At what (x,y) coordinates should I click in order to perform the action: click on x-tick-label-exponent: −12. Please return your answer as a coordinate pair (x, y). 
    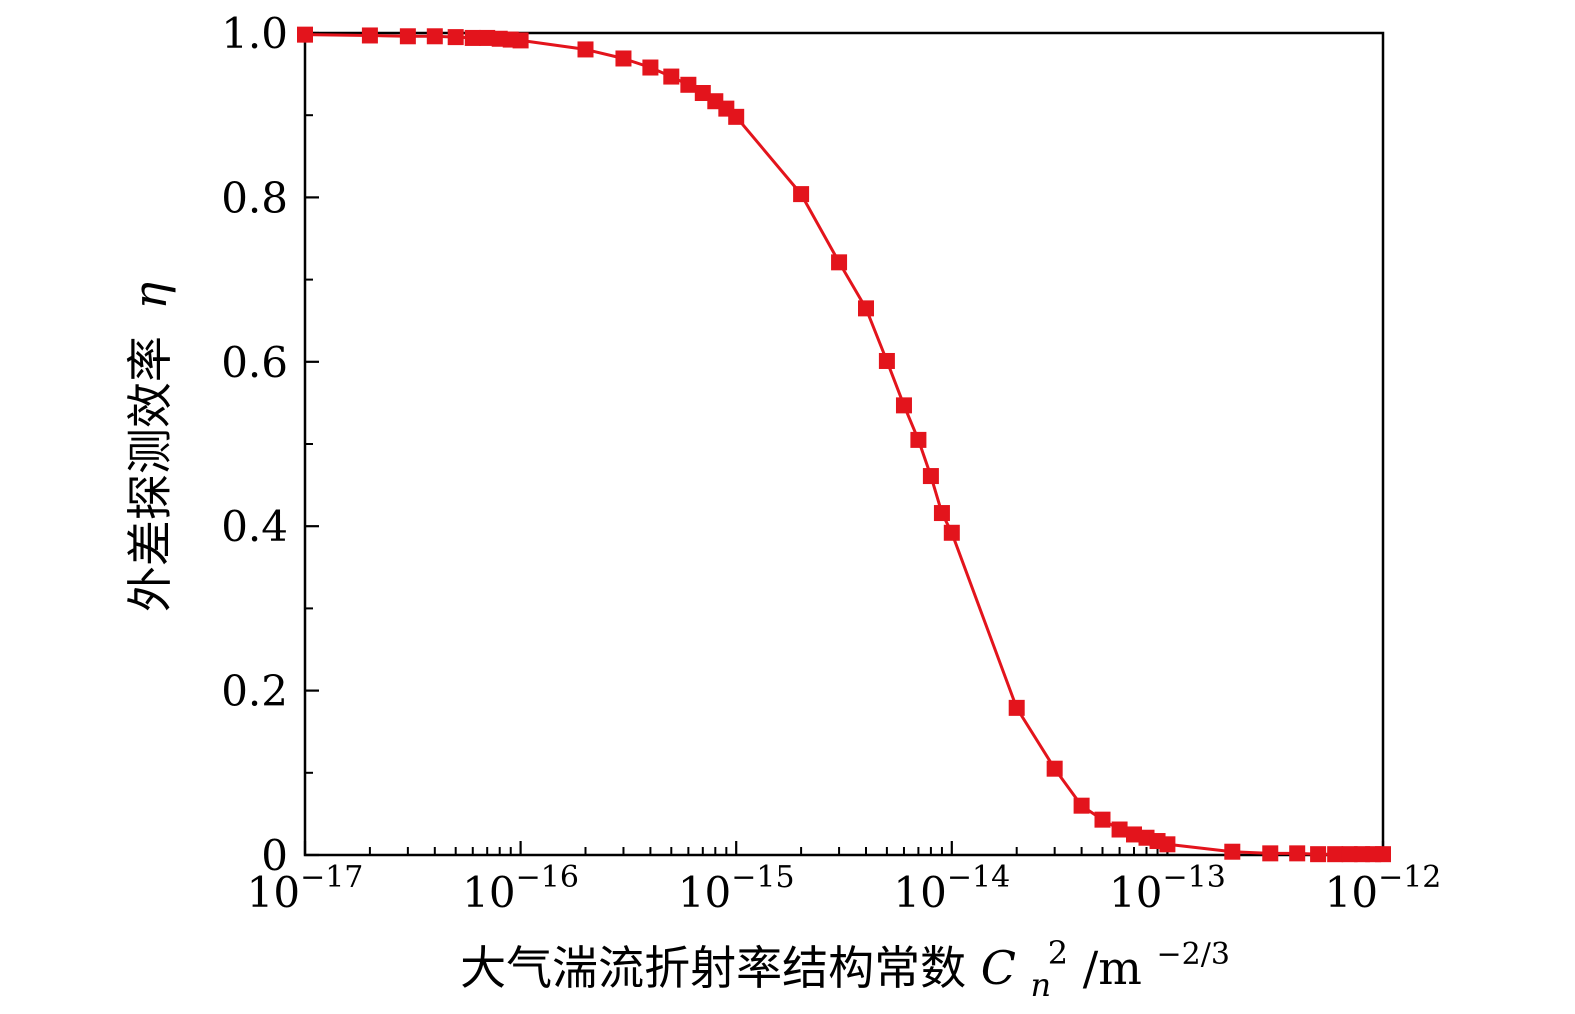
    Looking at the image, I should click on (1409, 877).